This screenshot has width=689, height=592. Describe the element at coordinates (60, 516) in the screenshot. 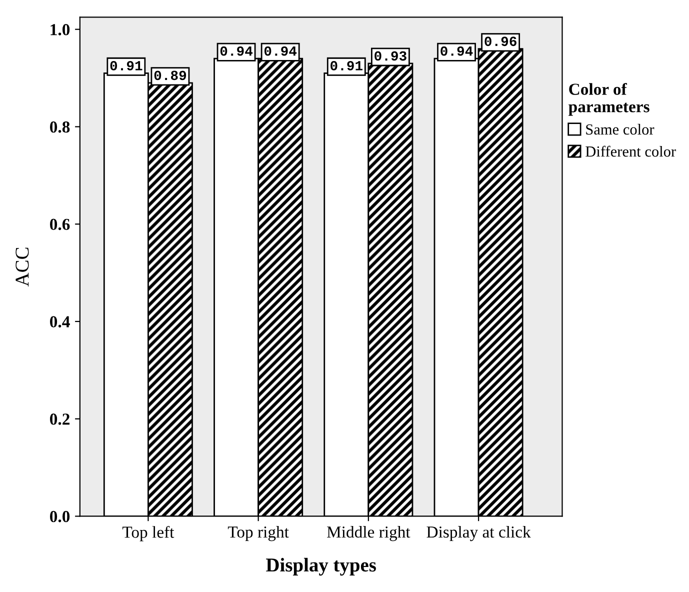

I see `y-tick-label: 0.0` at that location.